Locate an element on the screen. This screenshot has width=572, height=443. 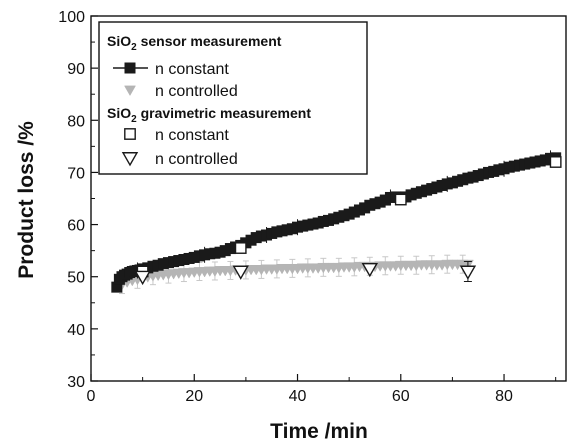
y-tick-label: 100 is located at coordinates (71, 17).